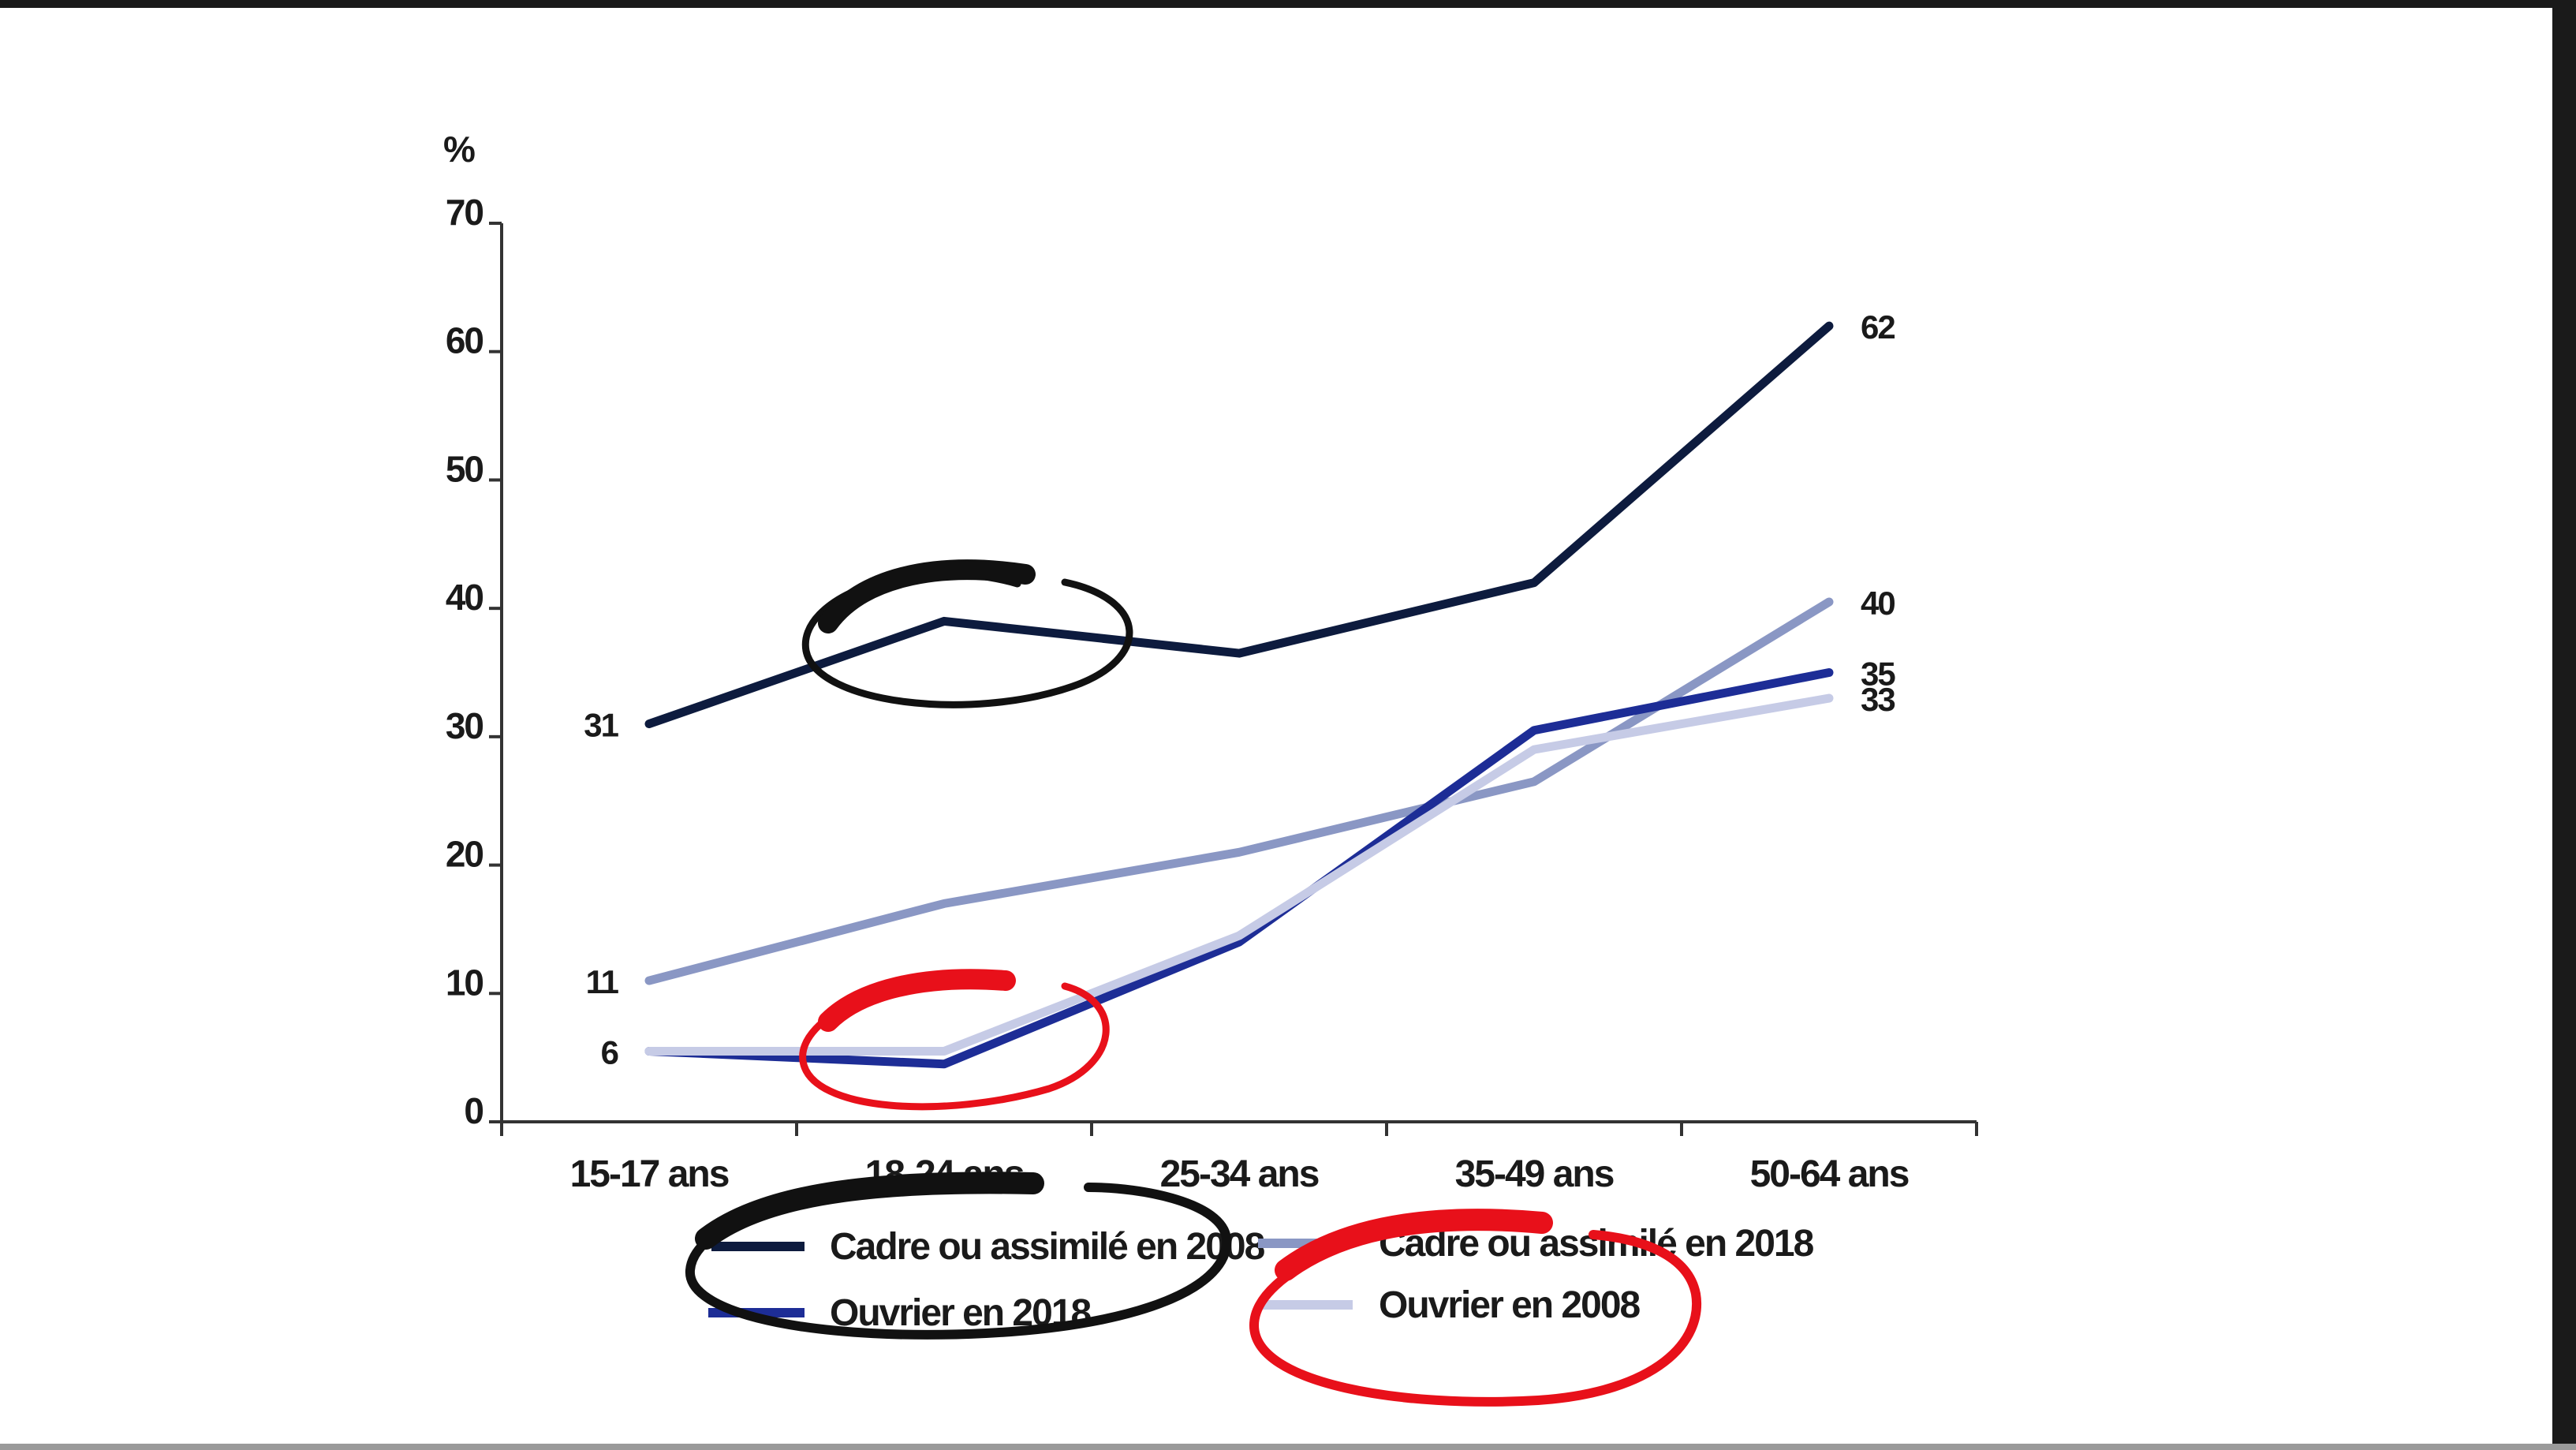 The height and width of the screenshot is (1450, 2576). What do you see at coordinates (966, 835) in the screenshot?
I see `annotation-marks` at bounding box center [966, 835].